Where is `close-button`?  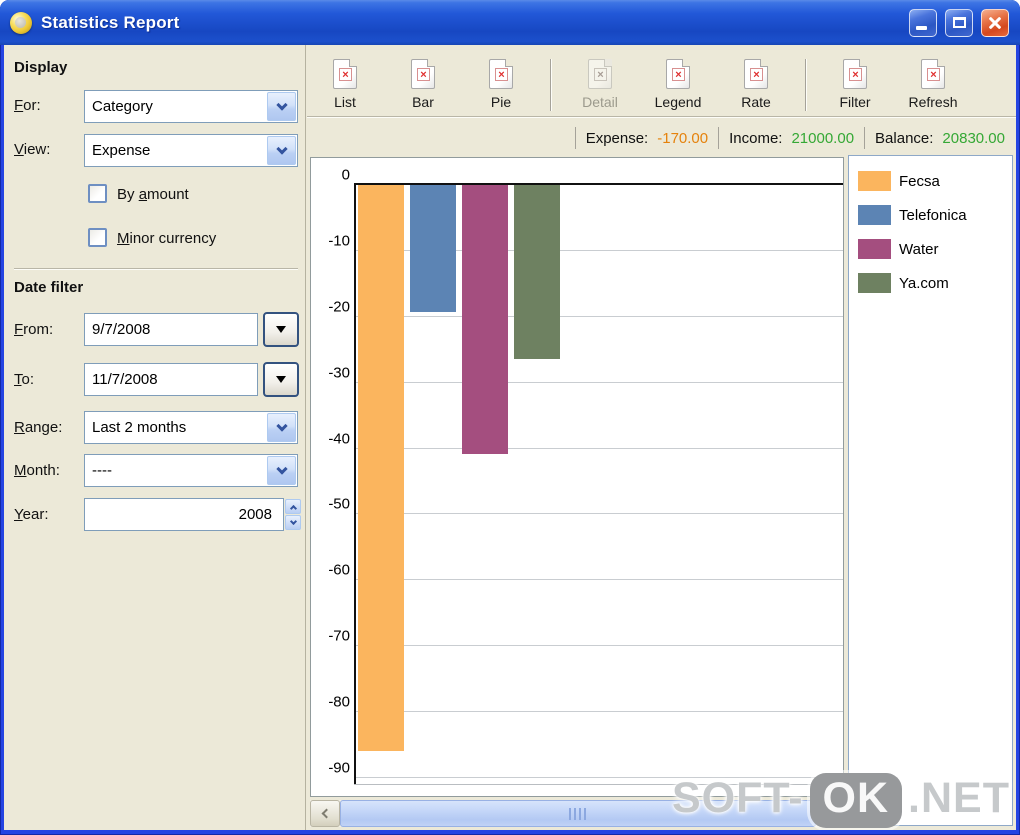 close-button is located at coordinates (995, 23).